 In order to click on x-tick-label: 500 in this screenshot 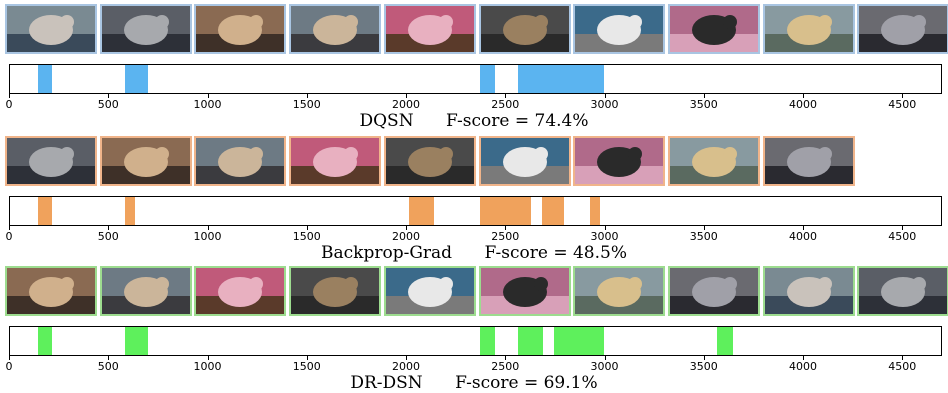, I will do `click(108, 104)`.